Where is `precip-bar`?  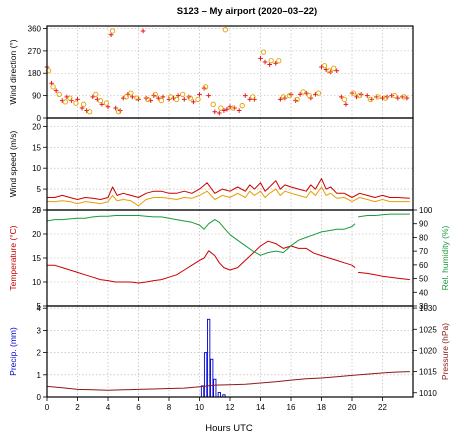 precip-bar is located at coordinates (212, 378).